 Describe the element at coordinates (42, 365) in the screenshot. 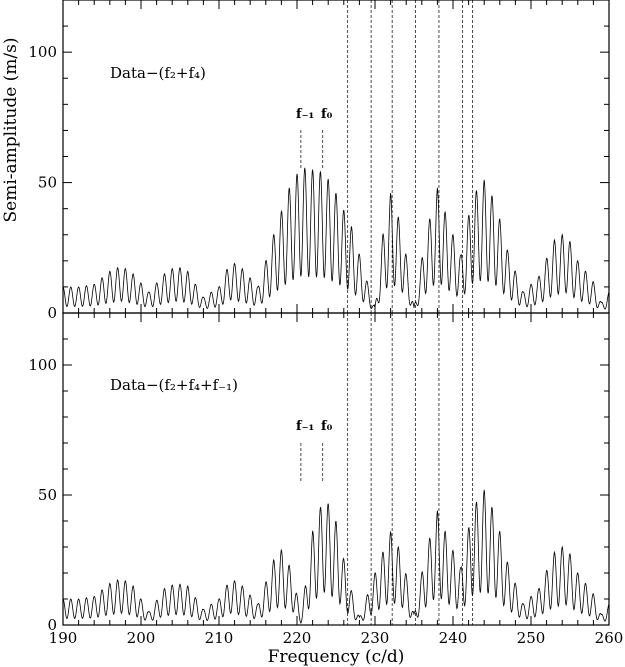

I see `panel-2-y-tick-label: 100` at that location.